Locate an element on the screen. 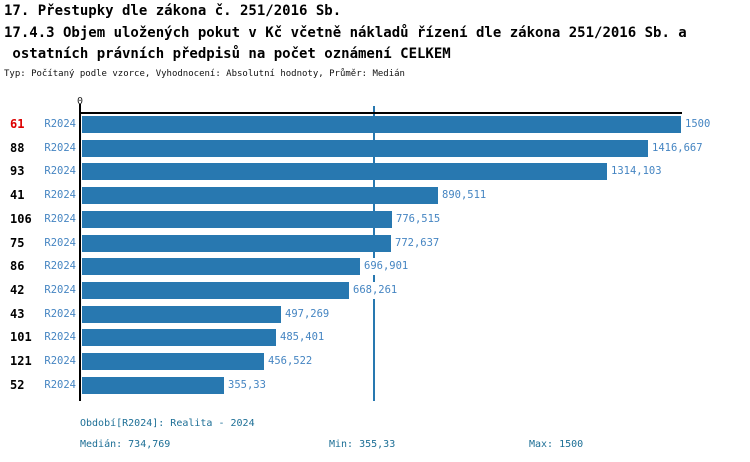  bar-value-label: 890,511 is located at coordinates (464, 195).